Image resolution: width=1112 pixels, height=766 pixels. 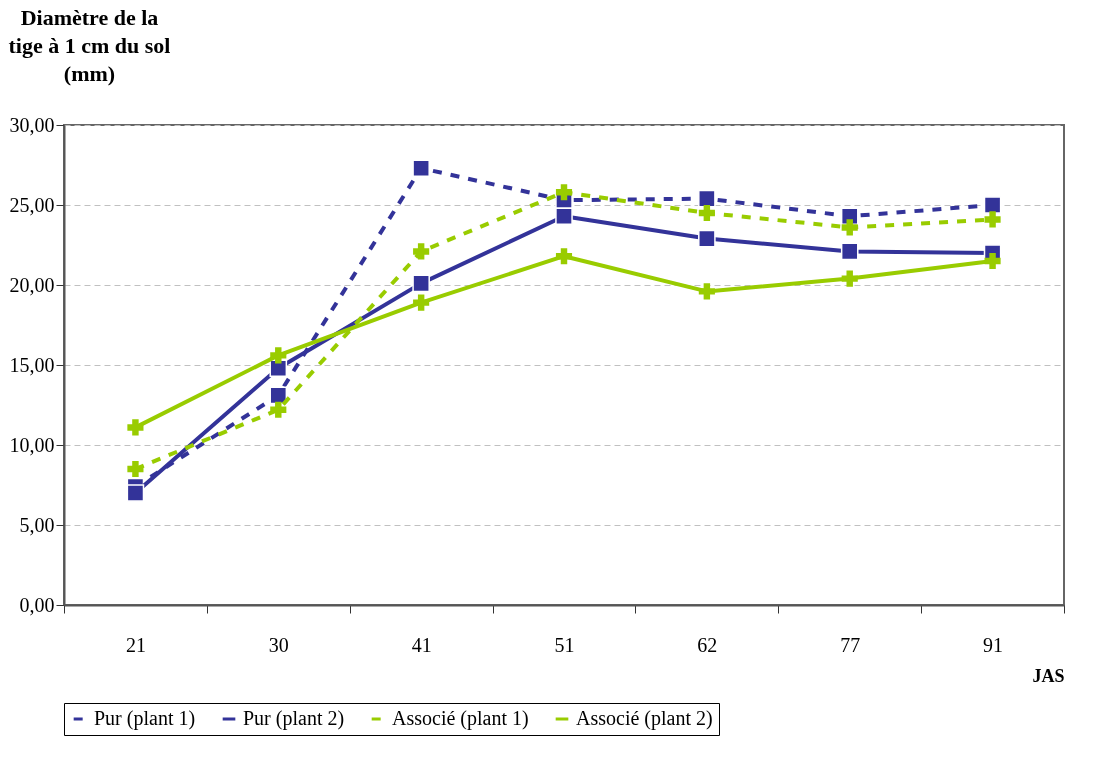 What do you see at coordinates (421, 644) in the screenshot?
I see `x-tick-label: 41` at bounding box center [421, 644].